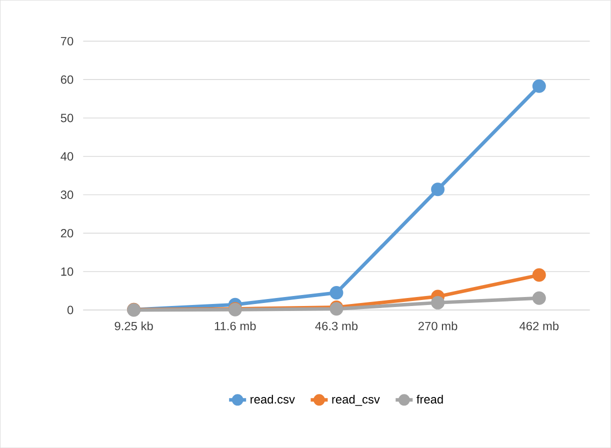 This screenshot has width=611, height=448. What do you see at coordinates (67, 271) in the screenshot?
I see `y-tick-label: 10` at bounding box center [67, 271].